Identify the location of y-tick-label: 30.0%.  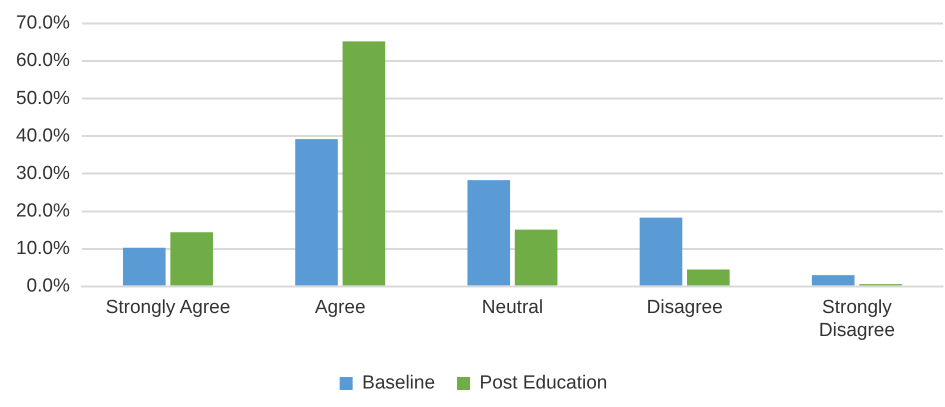
(43, 173).